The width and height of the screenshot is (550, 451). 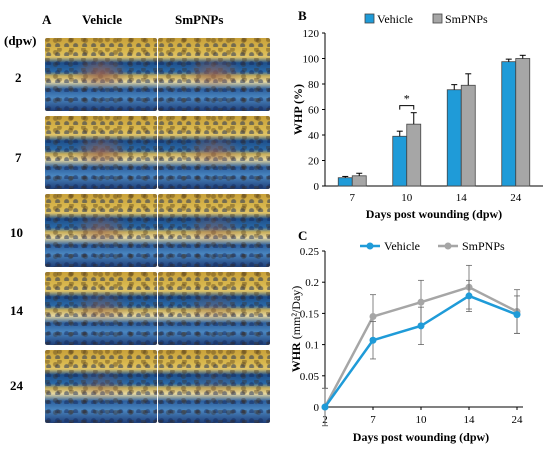 I want to click on dpw-header: (dpw), so click(x=20, y=40).